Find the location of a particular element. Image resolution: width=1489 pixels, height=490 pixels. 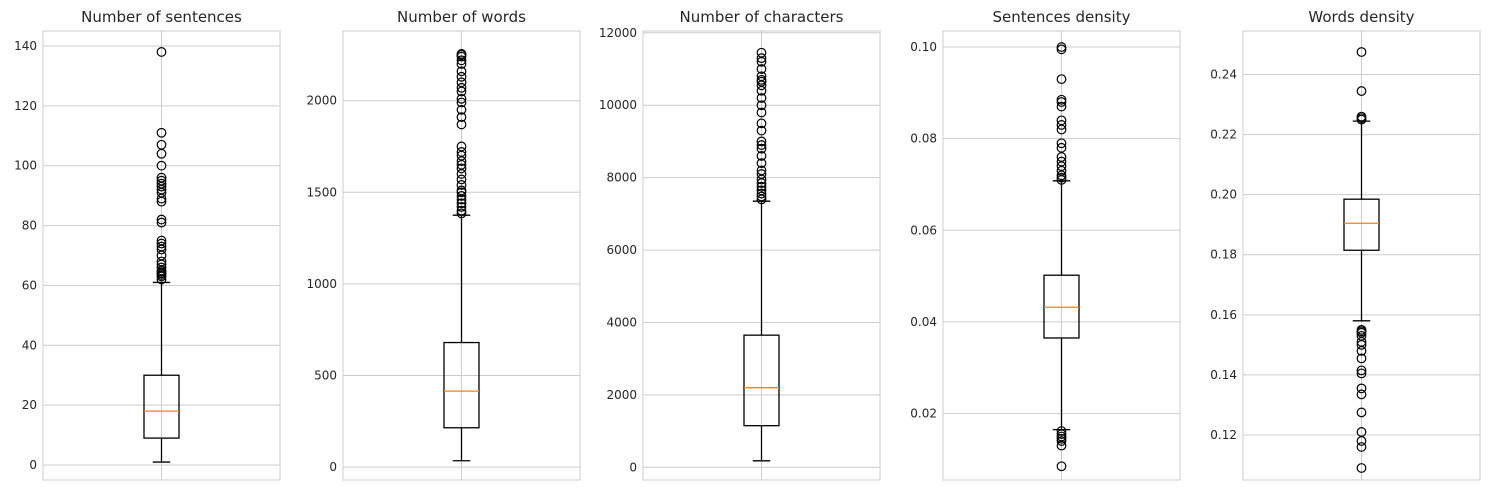

y-tick-label: 140 is located at coordinates (25, 46).